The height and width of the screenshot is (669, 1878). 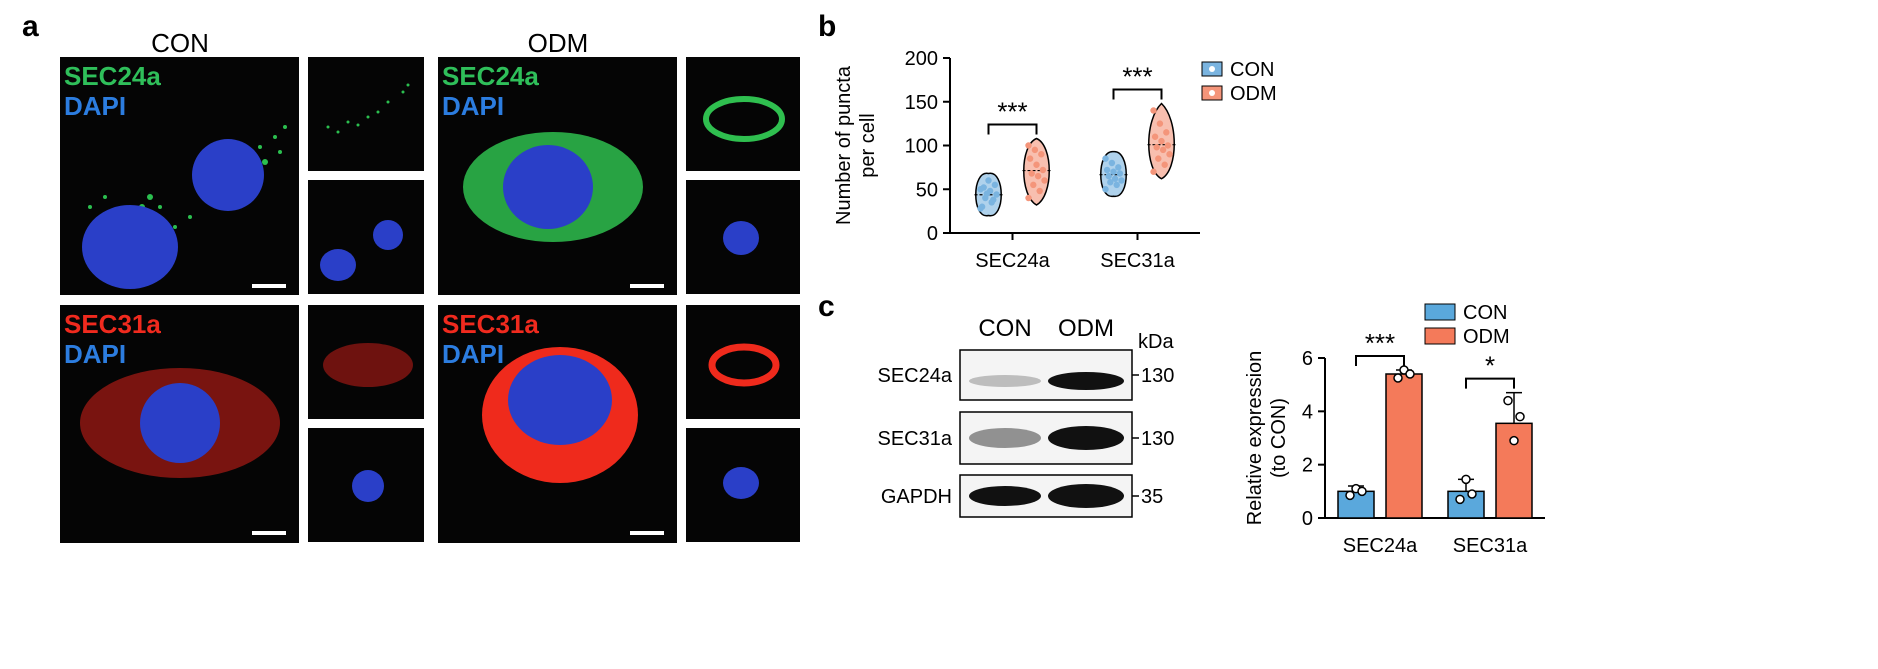 I want to click on bar-odm-sec24a, so click(x=1404, y=446).